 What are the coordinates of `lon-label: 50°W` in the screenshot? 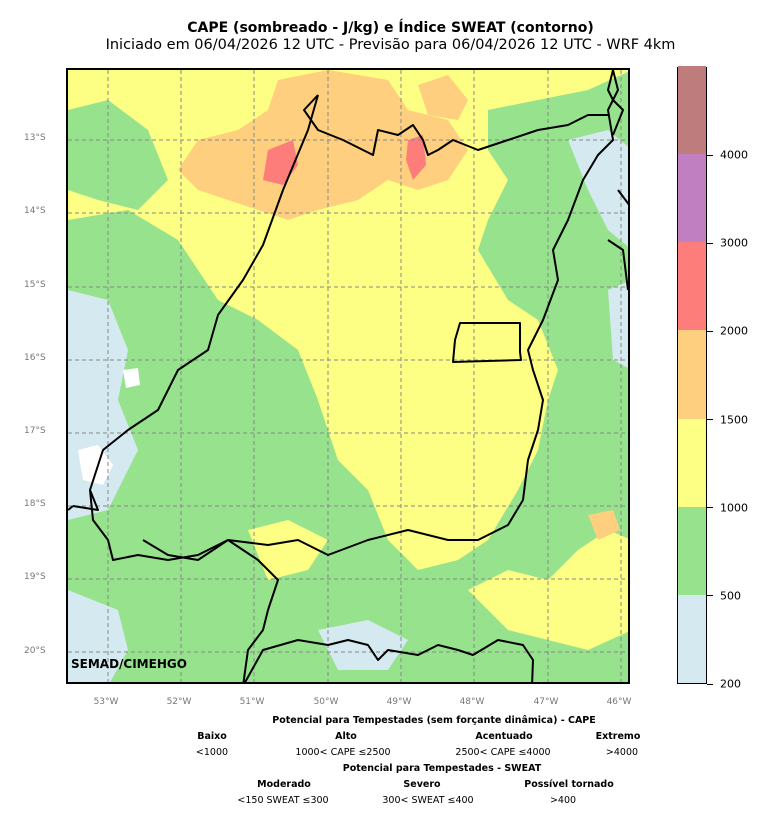 It's located at (326, 702).